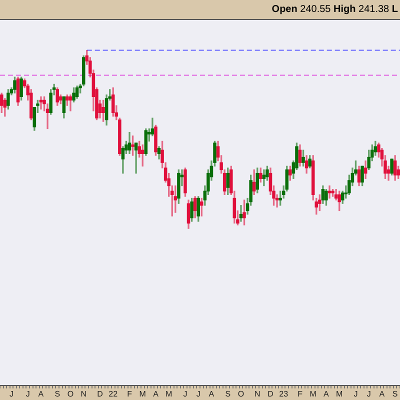 This screenshot has height=400, width=400. I want to click on x-tick-label: 22, so click(113, 393).